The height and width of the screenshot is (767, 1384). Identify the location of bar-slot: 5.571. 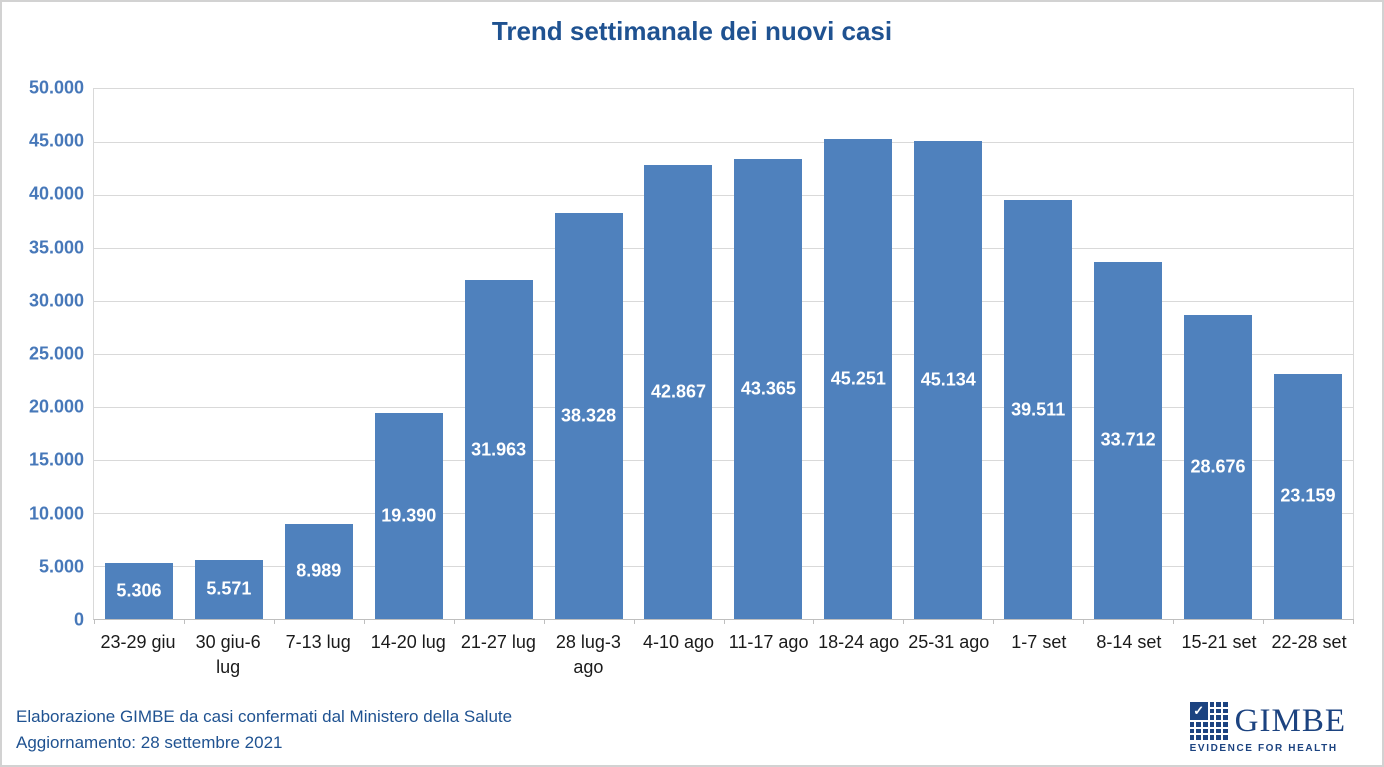
(229, 354).